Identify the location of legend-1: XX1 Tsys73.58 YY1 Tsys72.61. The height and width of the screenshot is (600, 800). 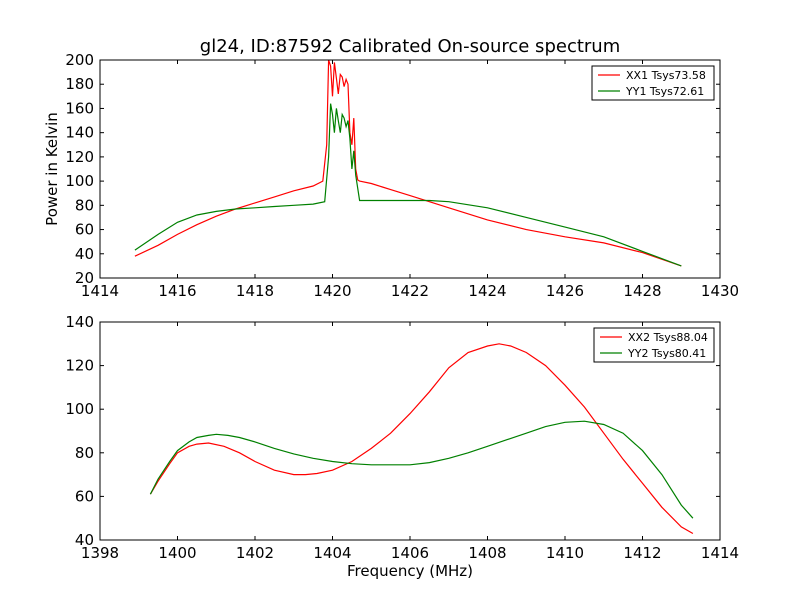
(653, 83).